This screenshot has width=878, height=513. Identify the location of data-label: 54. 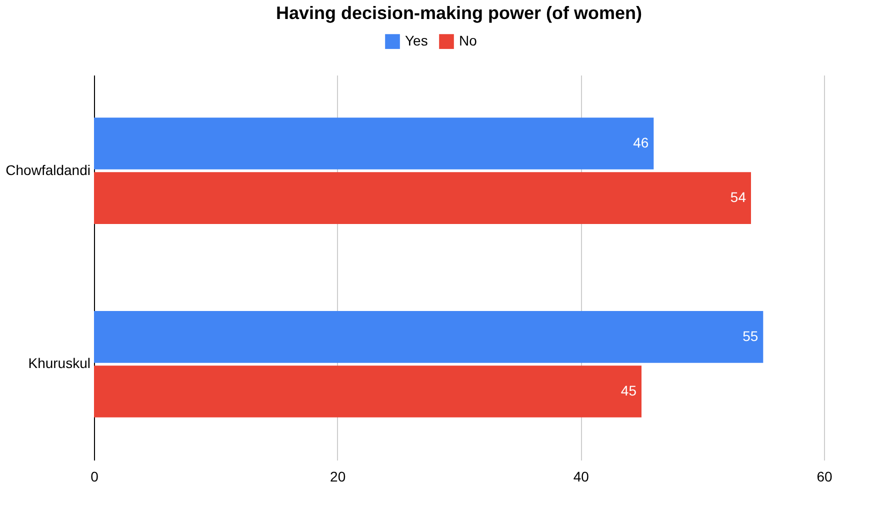
(738, 197).